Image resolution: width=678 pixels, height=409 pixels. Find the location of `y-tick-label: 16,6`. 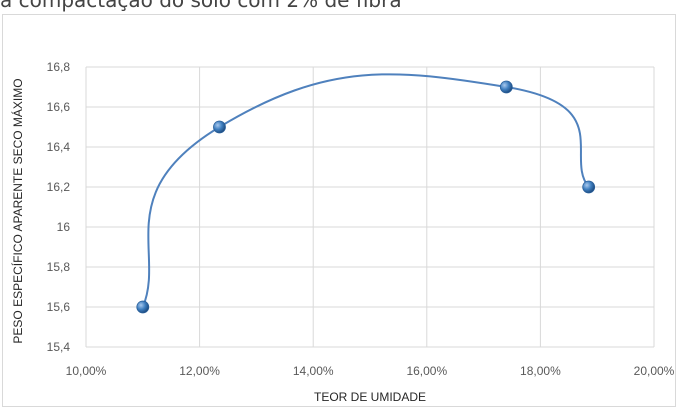

y-tick-label: 16,6 is located at coordinates (59, 107).